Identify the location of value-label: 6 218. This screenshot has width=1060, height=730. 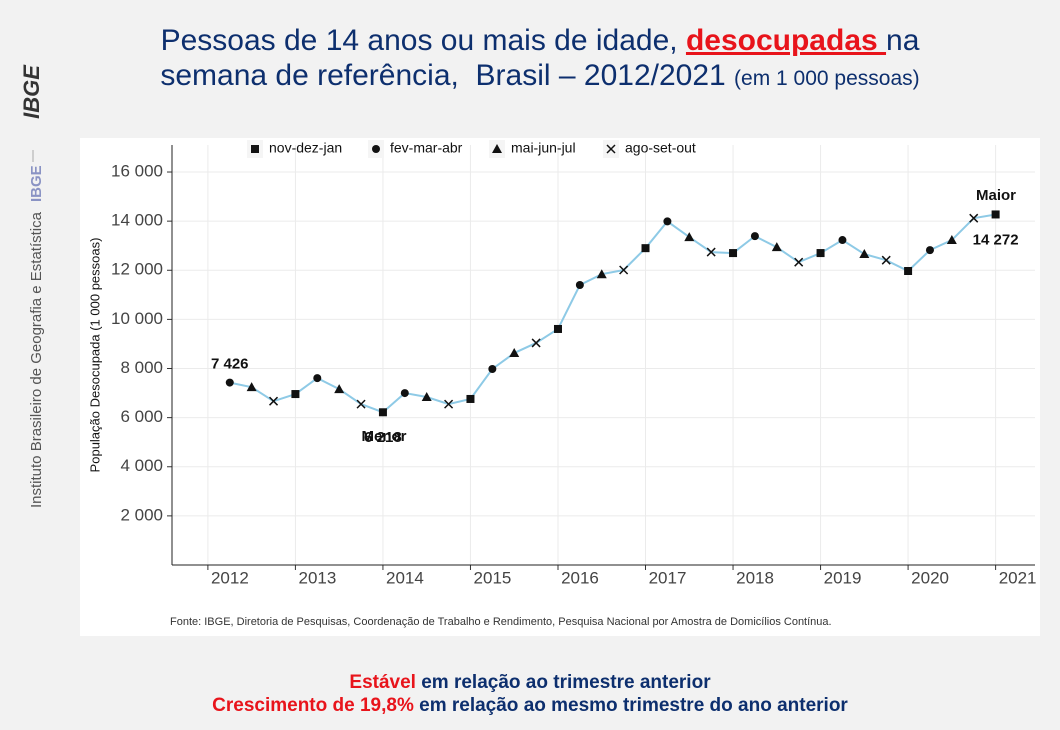
(383, 437).